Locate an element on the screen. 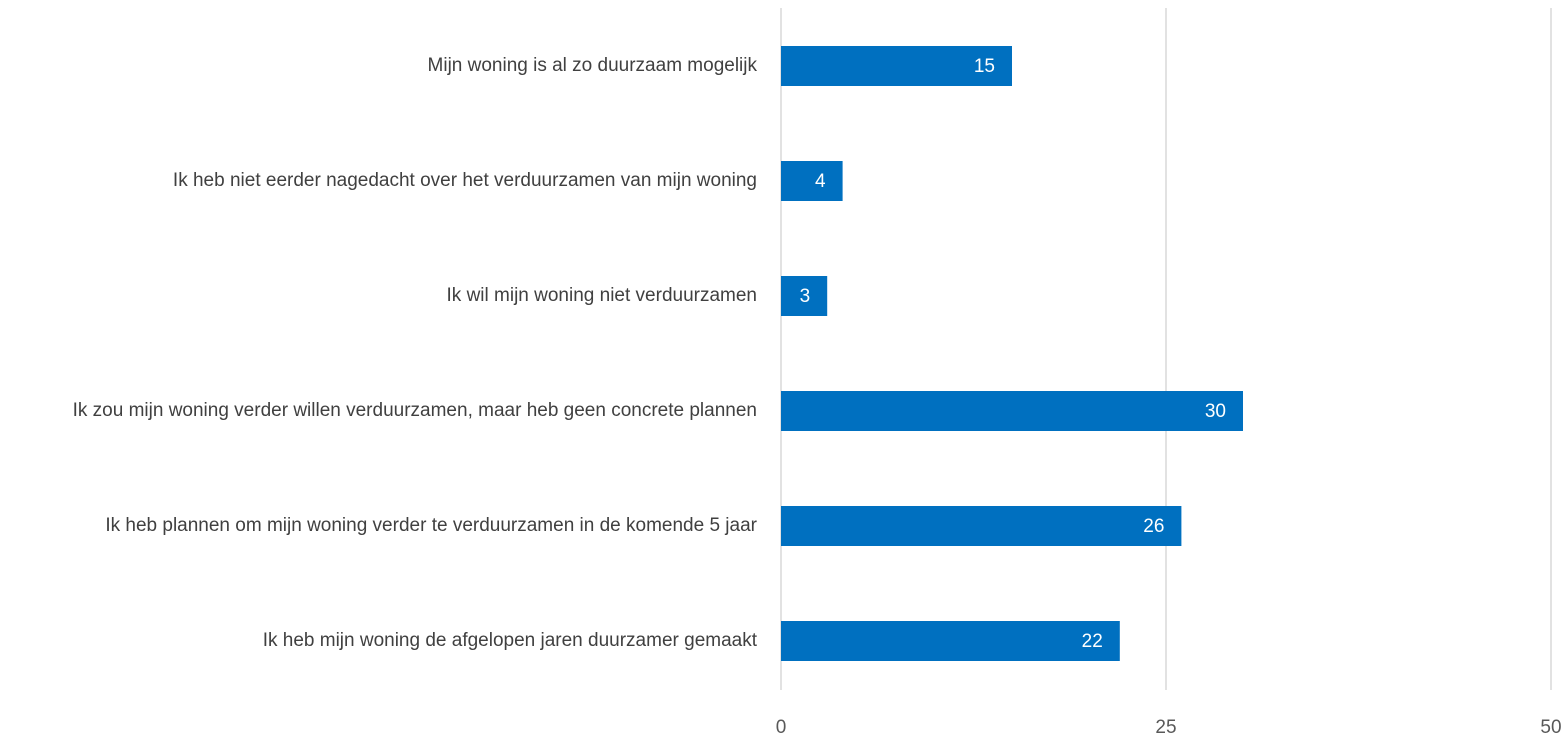  data-label: 26 is located at coordinates (1153, 526).